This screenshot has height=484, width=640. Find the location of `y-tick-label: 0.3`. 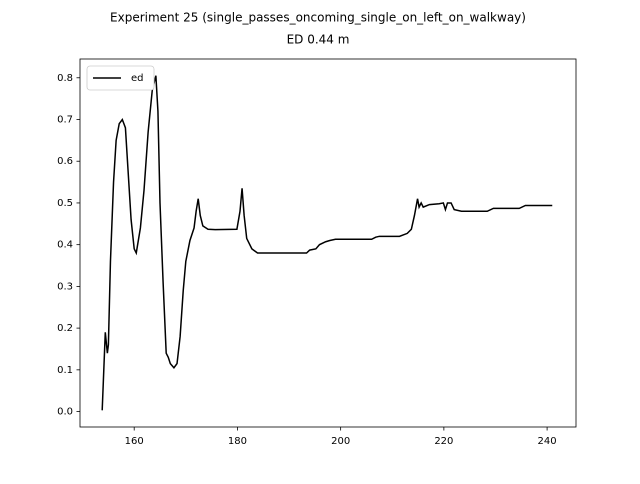

y-tick-label: 0.3 is located at coordinates (65, 286).